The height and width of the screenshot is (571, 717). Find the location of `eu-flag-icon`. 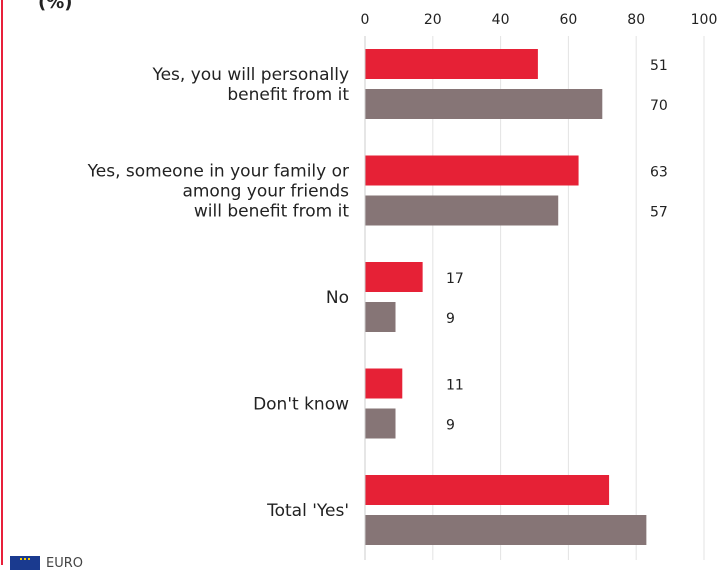

eu-flag-icon is located at coordinates (25, 563).